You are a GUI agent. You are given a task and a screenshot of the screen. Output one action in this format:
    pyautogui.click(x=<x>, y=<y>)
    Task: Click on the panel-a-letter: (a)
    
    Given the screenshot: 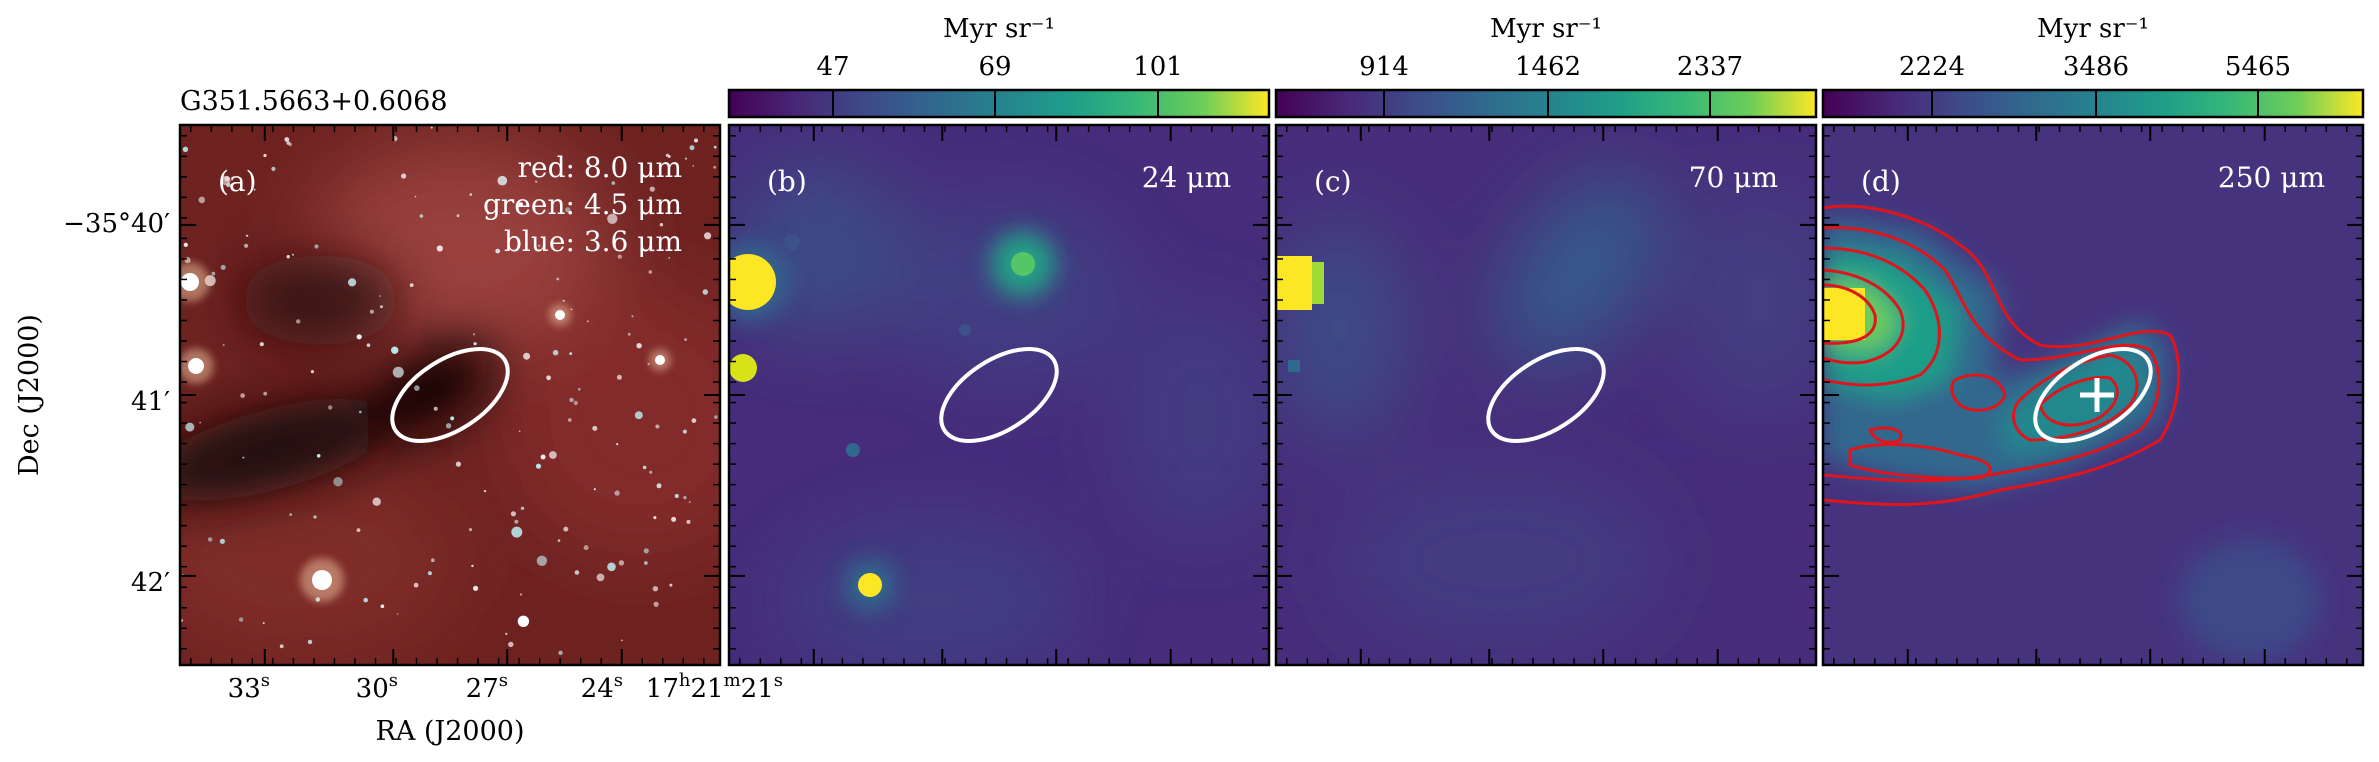 What is the action you would take?
    pyautogui.click(x=237, y=181)
    